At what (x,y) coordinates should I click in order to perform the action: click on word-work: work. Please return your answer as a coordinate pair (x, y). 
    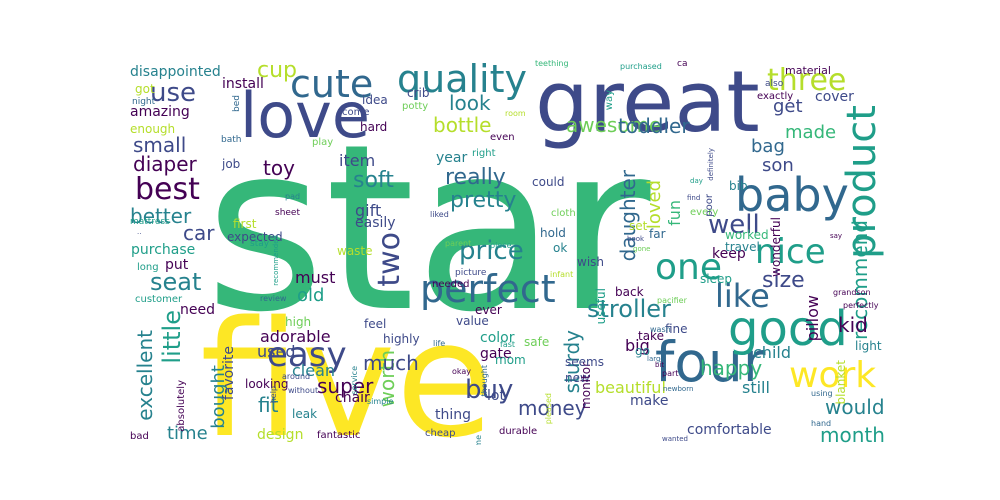
    Looking at the image, I should click on (833, 375).